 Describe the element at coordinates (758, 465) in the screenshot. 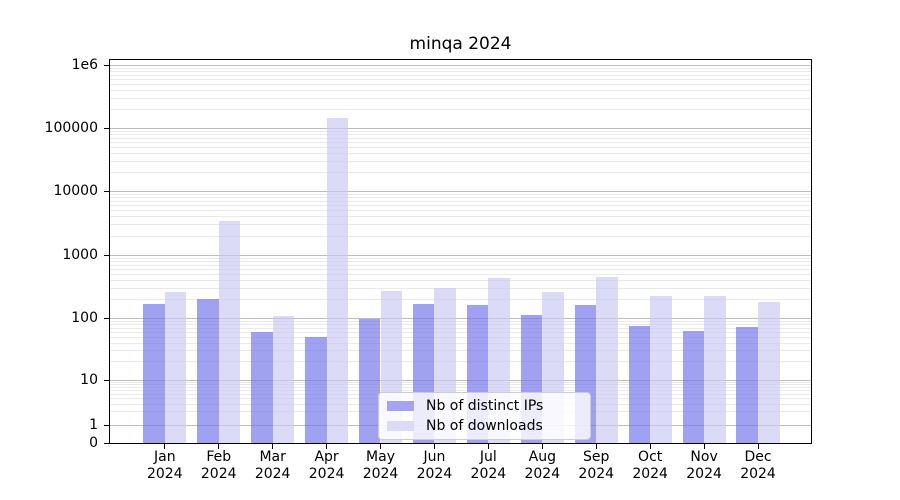

I see `x-axis-tick-label: Dec 2024` at that location.